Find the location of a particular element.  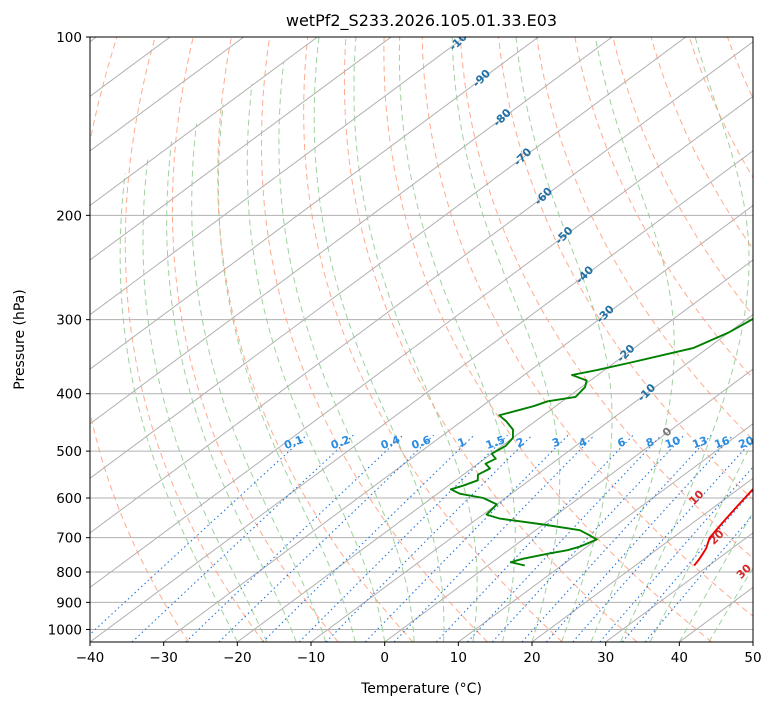

x-axis-label: Temperature (°C) is located at coordinates (421, 689).